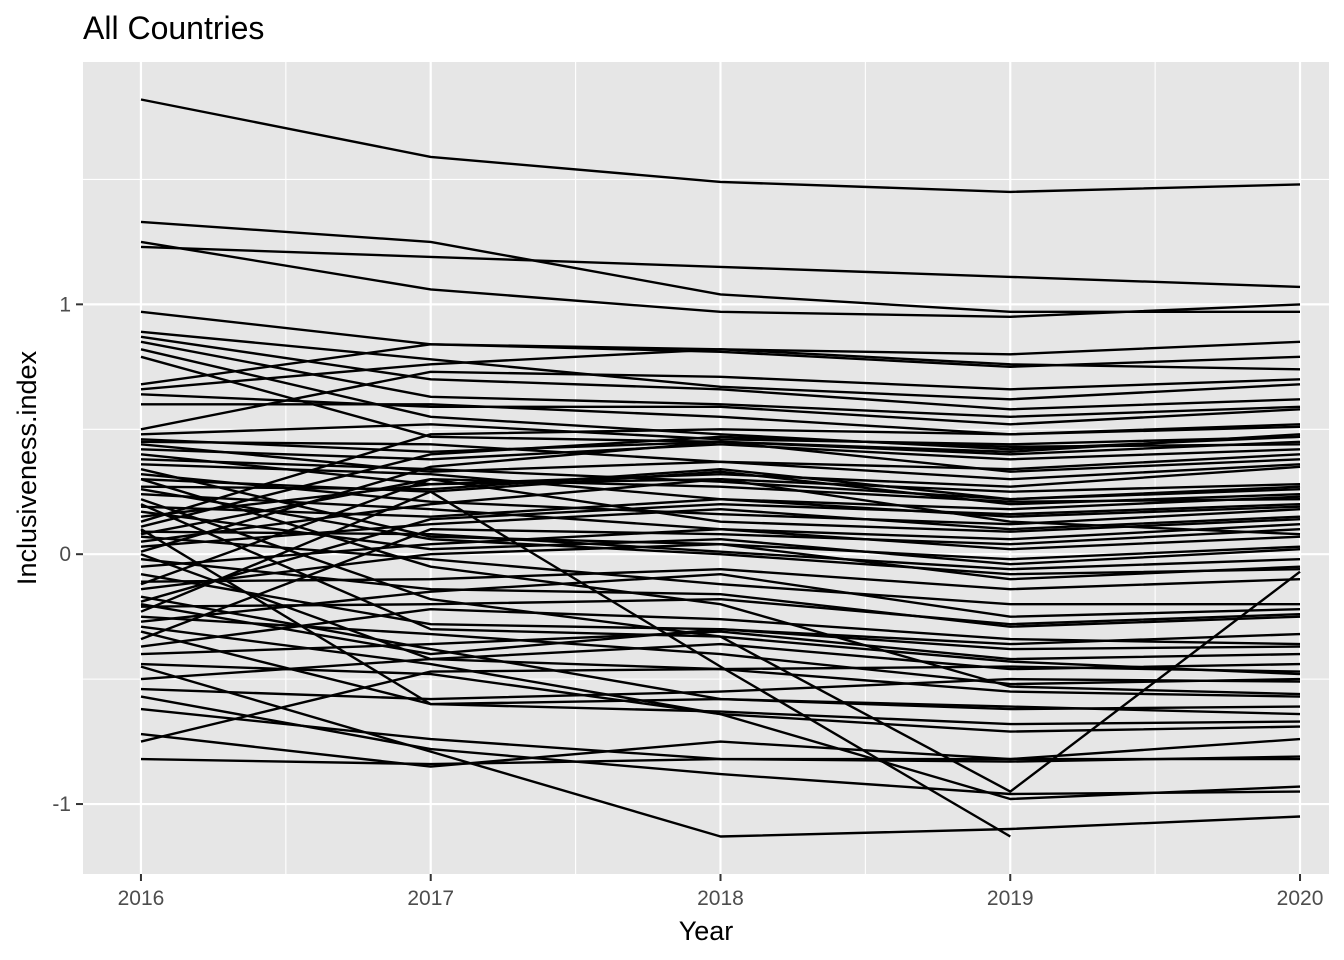 Image resolution: width=1344 pixels, height=960 pixels. I want to click on y-tick-label: 0, so click(65, 554).